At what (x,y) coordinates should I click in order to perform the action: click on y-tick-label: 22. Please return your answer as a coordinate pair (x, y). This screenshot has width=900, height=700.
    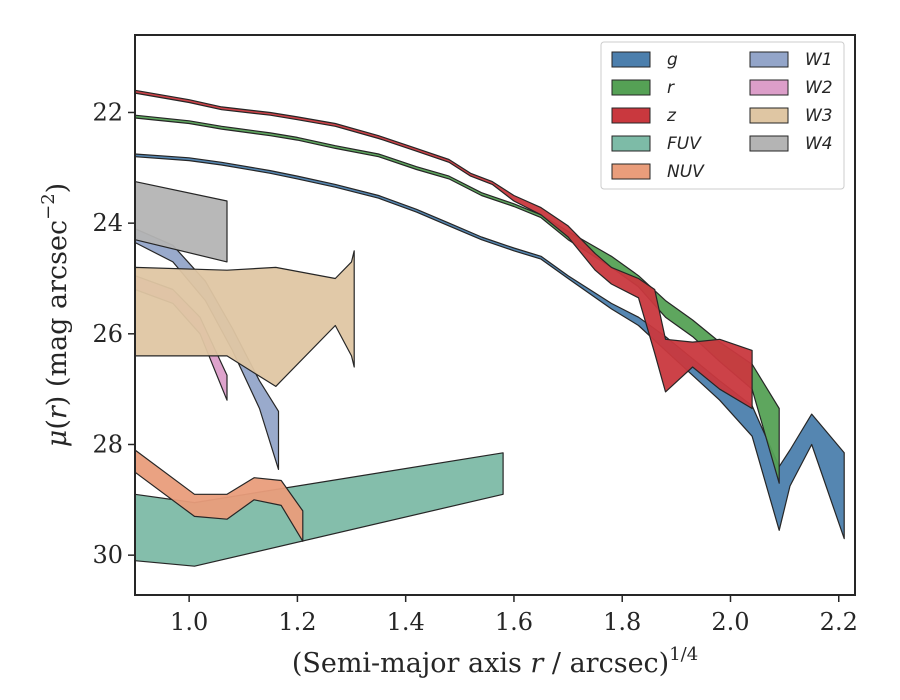
    Looking at the image, I should click on (107, 112).